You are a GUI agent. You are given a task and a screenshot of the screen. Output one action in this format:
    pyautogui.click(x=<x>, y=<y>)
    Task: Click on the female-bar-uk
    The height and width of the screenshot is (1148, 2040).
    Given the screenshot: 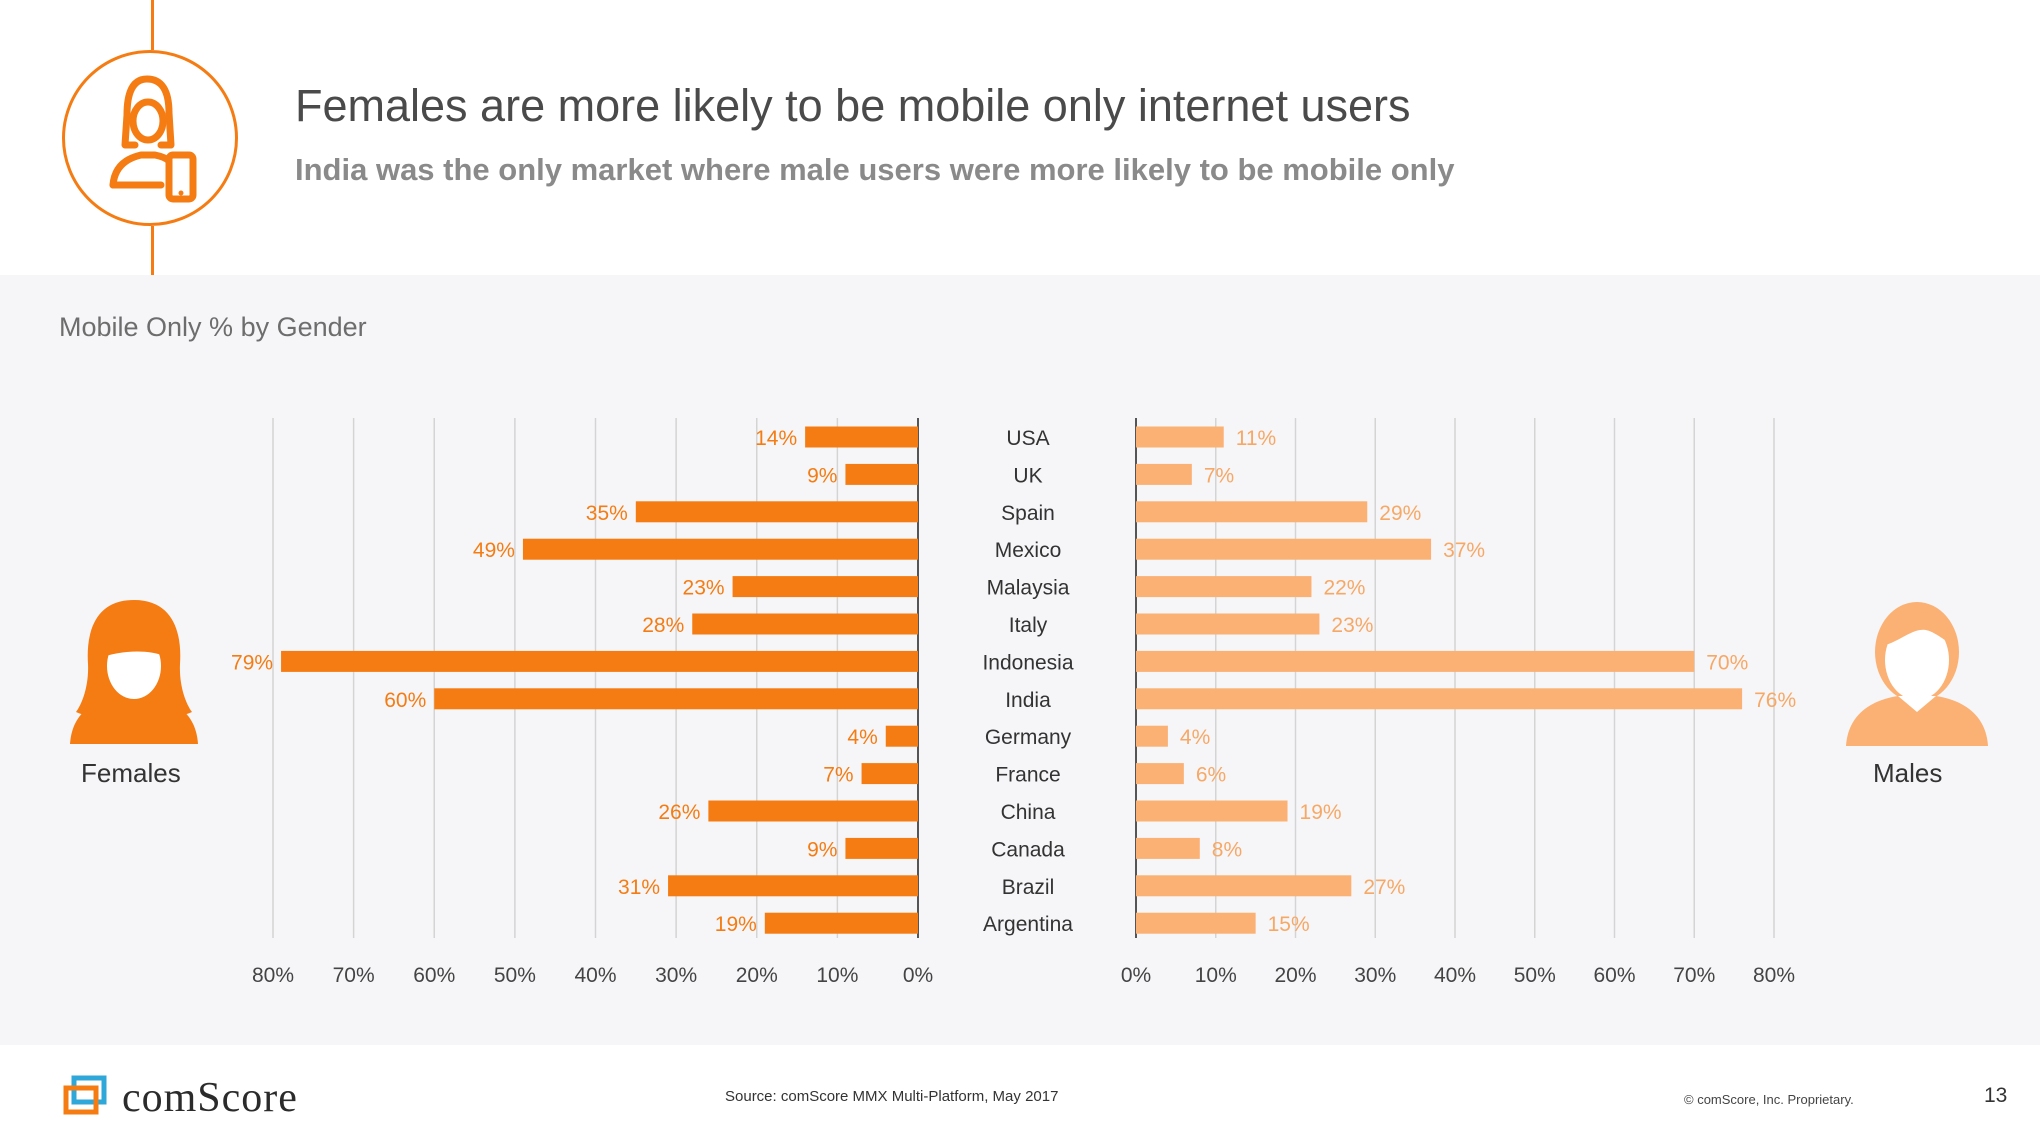 What is the action you would take?
    pyautogui.click(x=881, y=474)
    